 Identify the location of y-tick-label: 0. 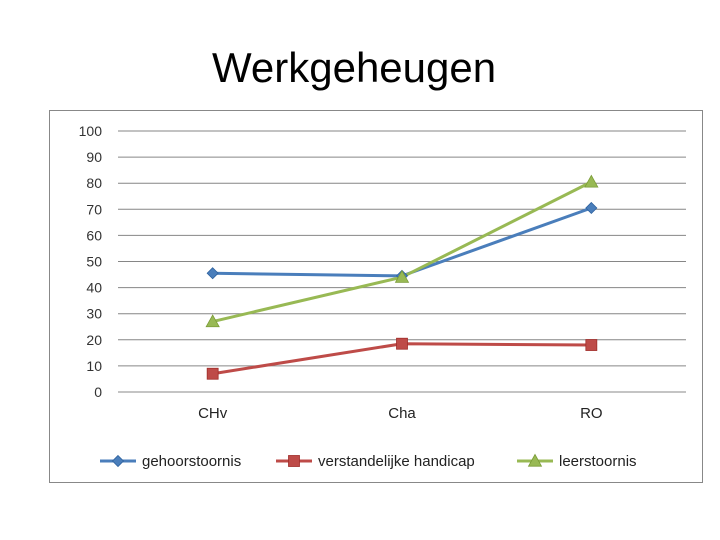
(98, 392).